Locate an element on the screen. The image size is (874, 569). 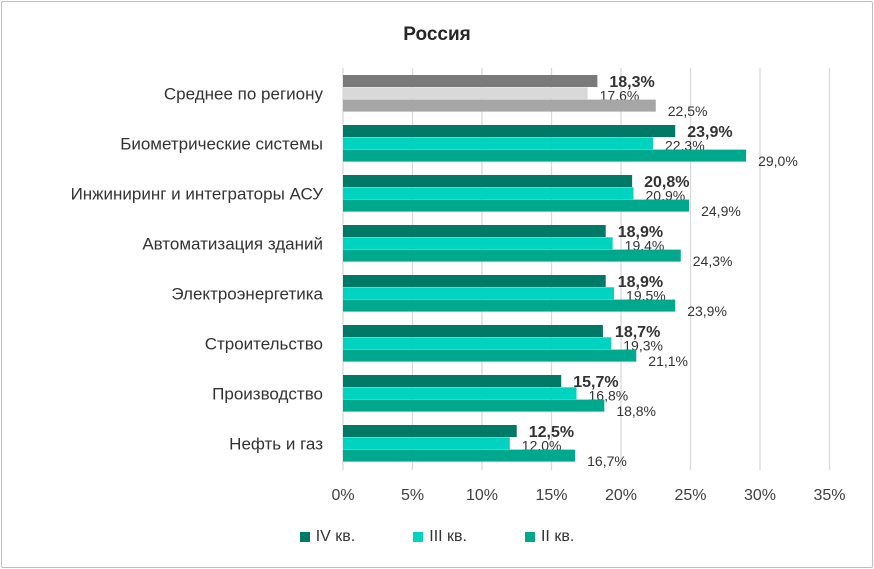
data-label: 18,8% is located at coordinates (636, 411).